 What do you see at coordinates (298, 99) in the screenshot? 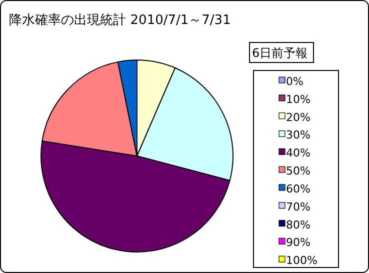
I see `legend-label: 10%` at bounding box center [298, 99].